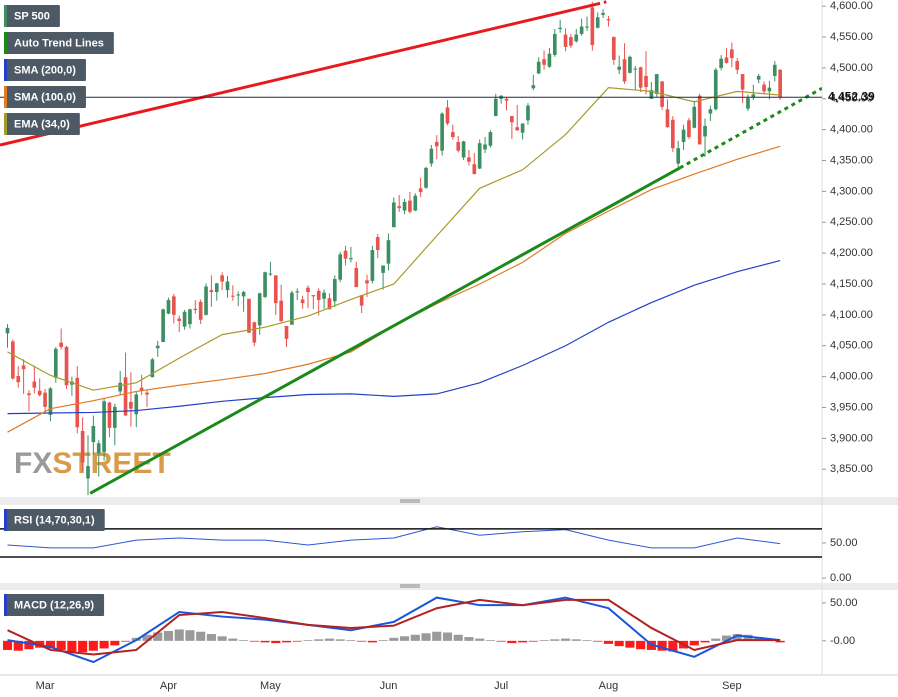 This screenshot has width=898, height=697. Describe the element at coordinates (5, 605) in the screenshot. I see `panel-title-swatch` at that location.